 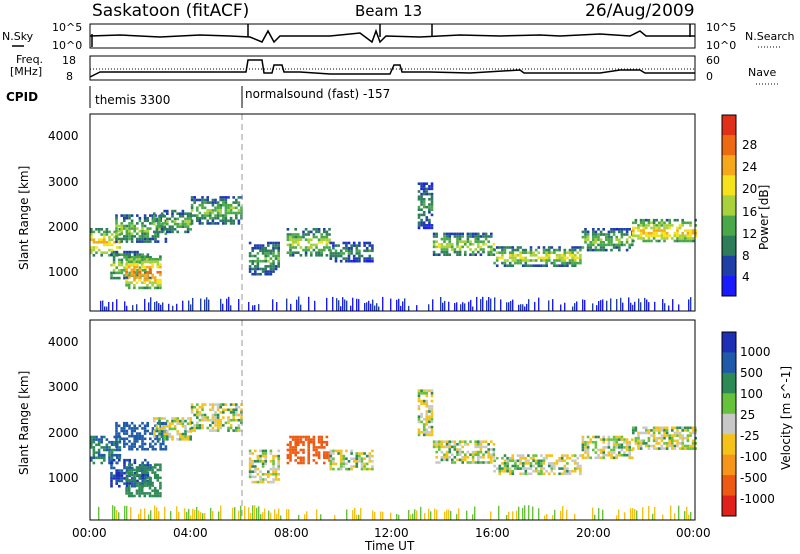 I want to click on vel-ytick-2000: 2000, so click(x=63, y=433).